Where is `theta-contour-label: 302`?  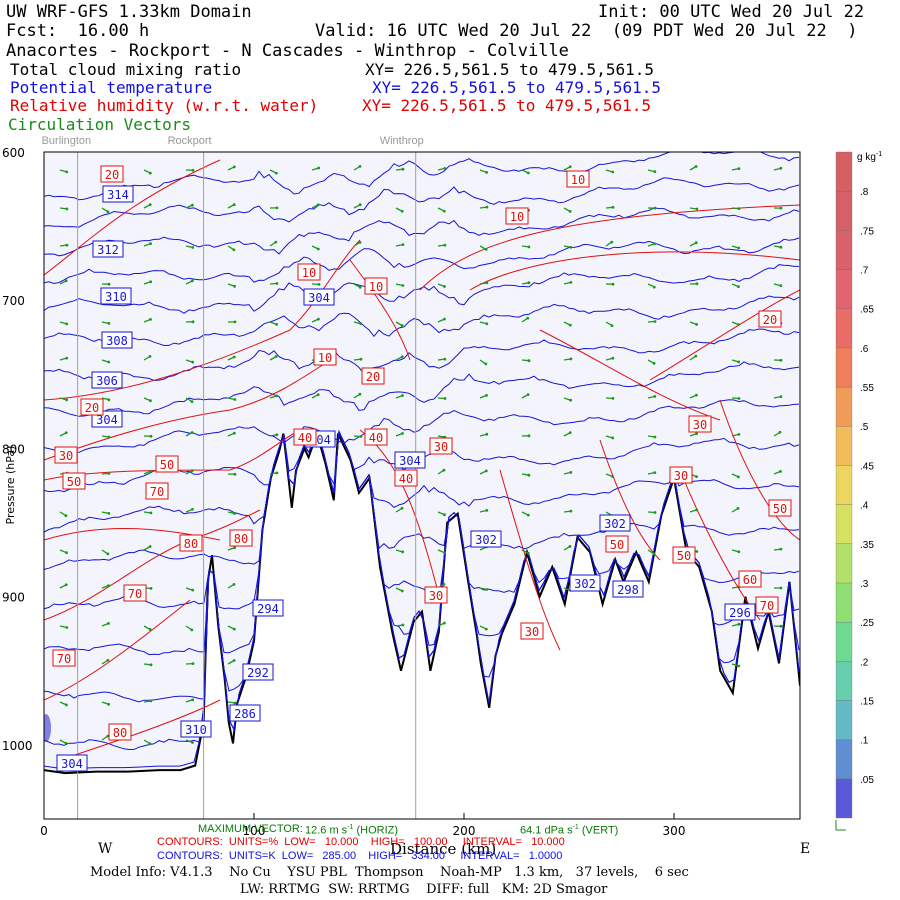 theta-contour-label: 302 is located at coordinates (486, 540).